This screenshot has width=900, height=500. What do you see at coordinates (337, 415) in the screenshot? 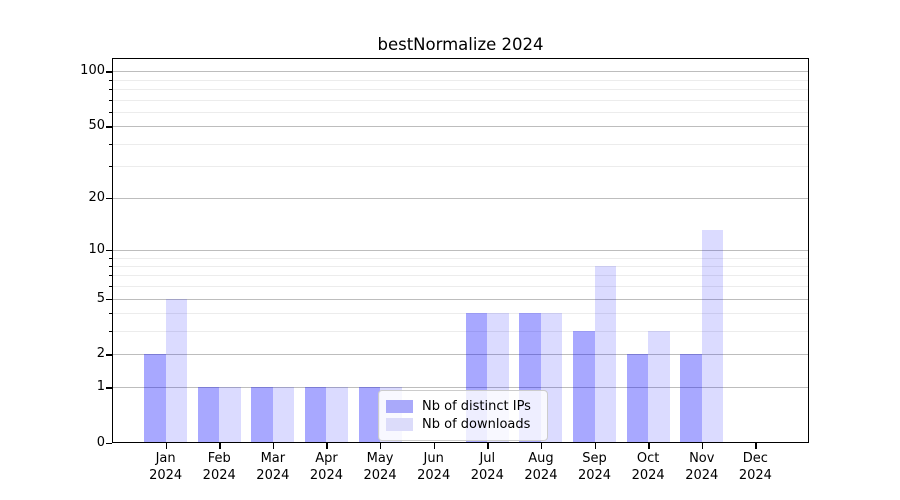
I see `bar-downloads-apr` at bounding box center [337, 415].